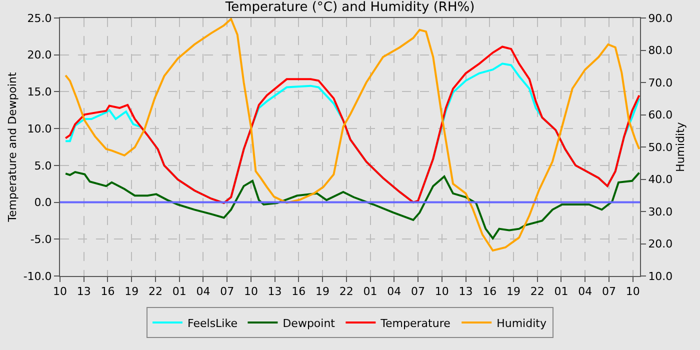  What do you see at coordinates (39, 129) in the screenshot?
I see `y-tick-label: 10.0` at bounding box center [39, 129].